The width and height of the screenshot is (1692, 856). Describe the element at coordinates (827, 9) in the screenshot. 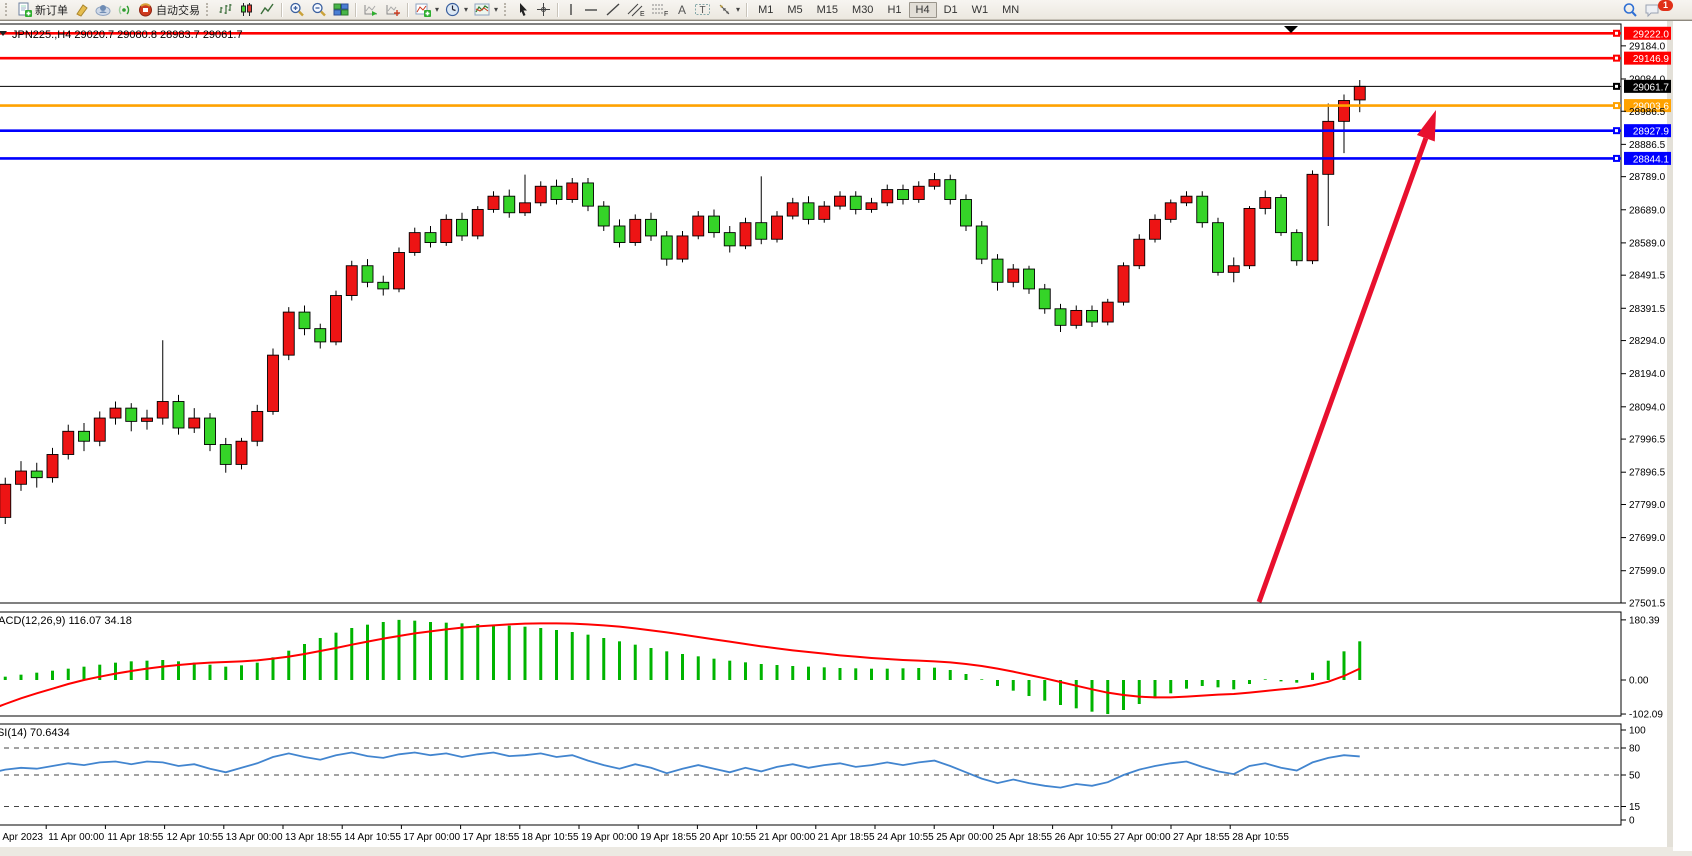

I see `timeframe-M15: M15` at that location.